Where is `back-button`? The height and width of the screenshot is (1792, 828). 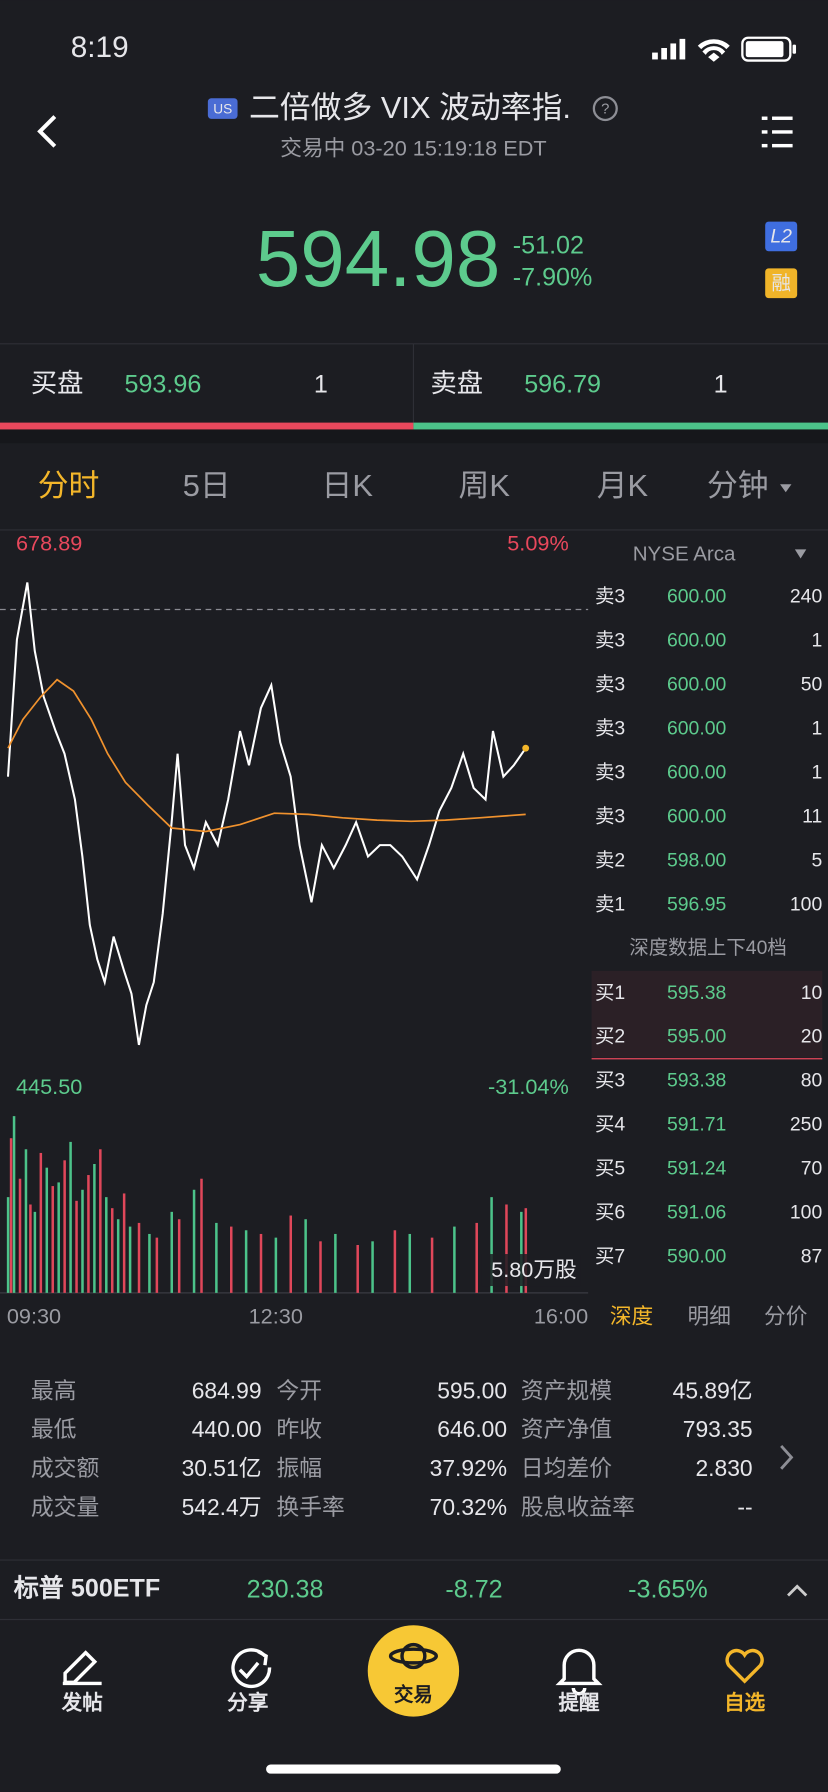 back-button is located at coordinates (47, 131).